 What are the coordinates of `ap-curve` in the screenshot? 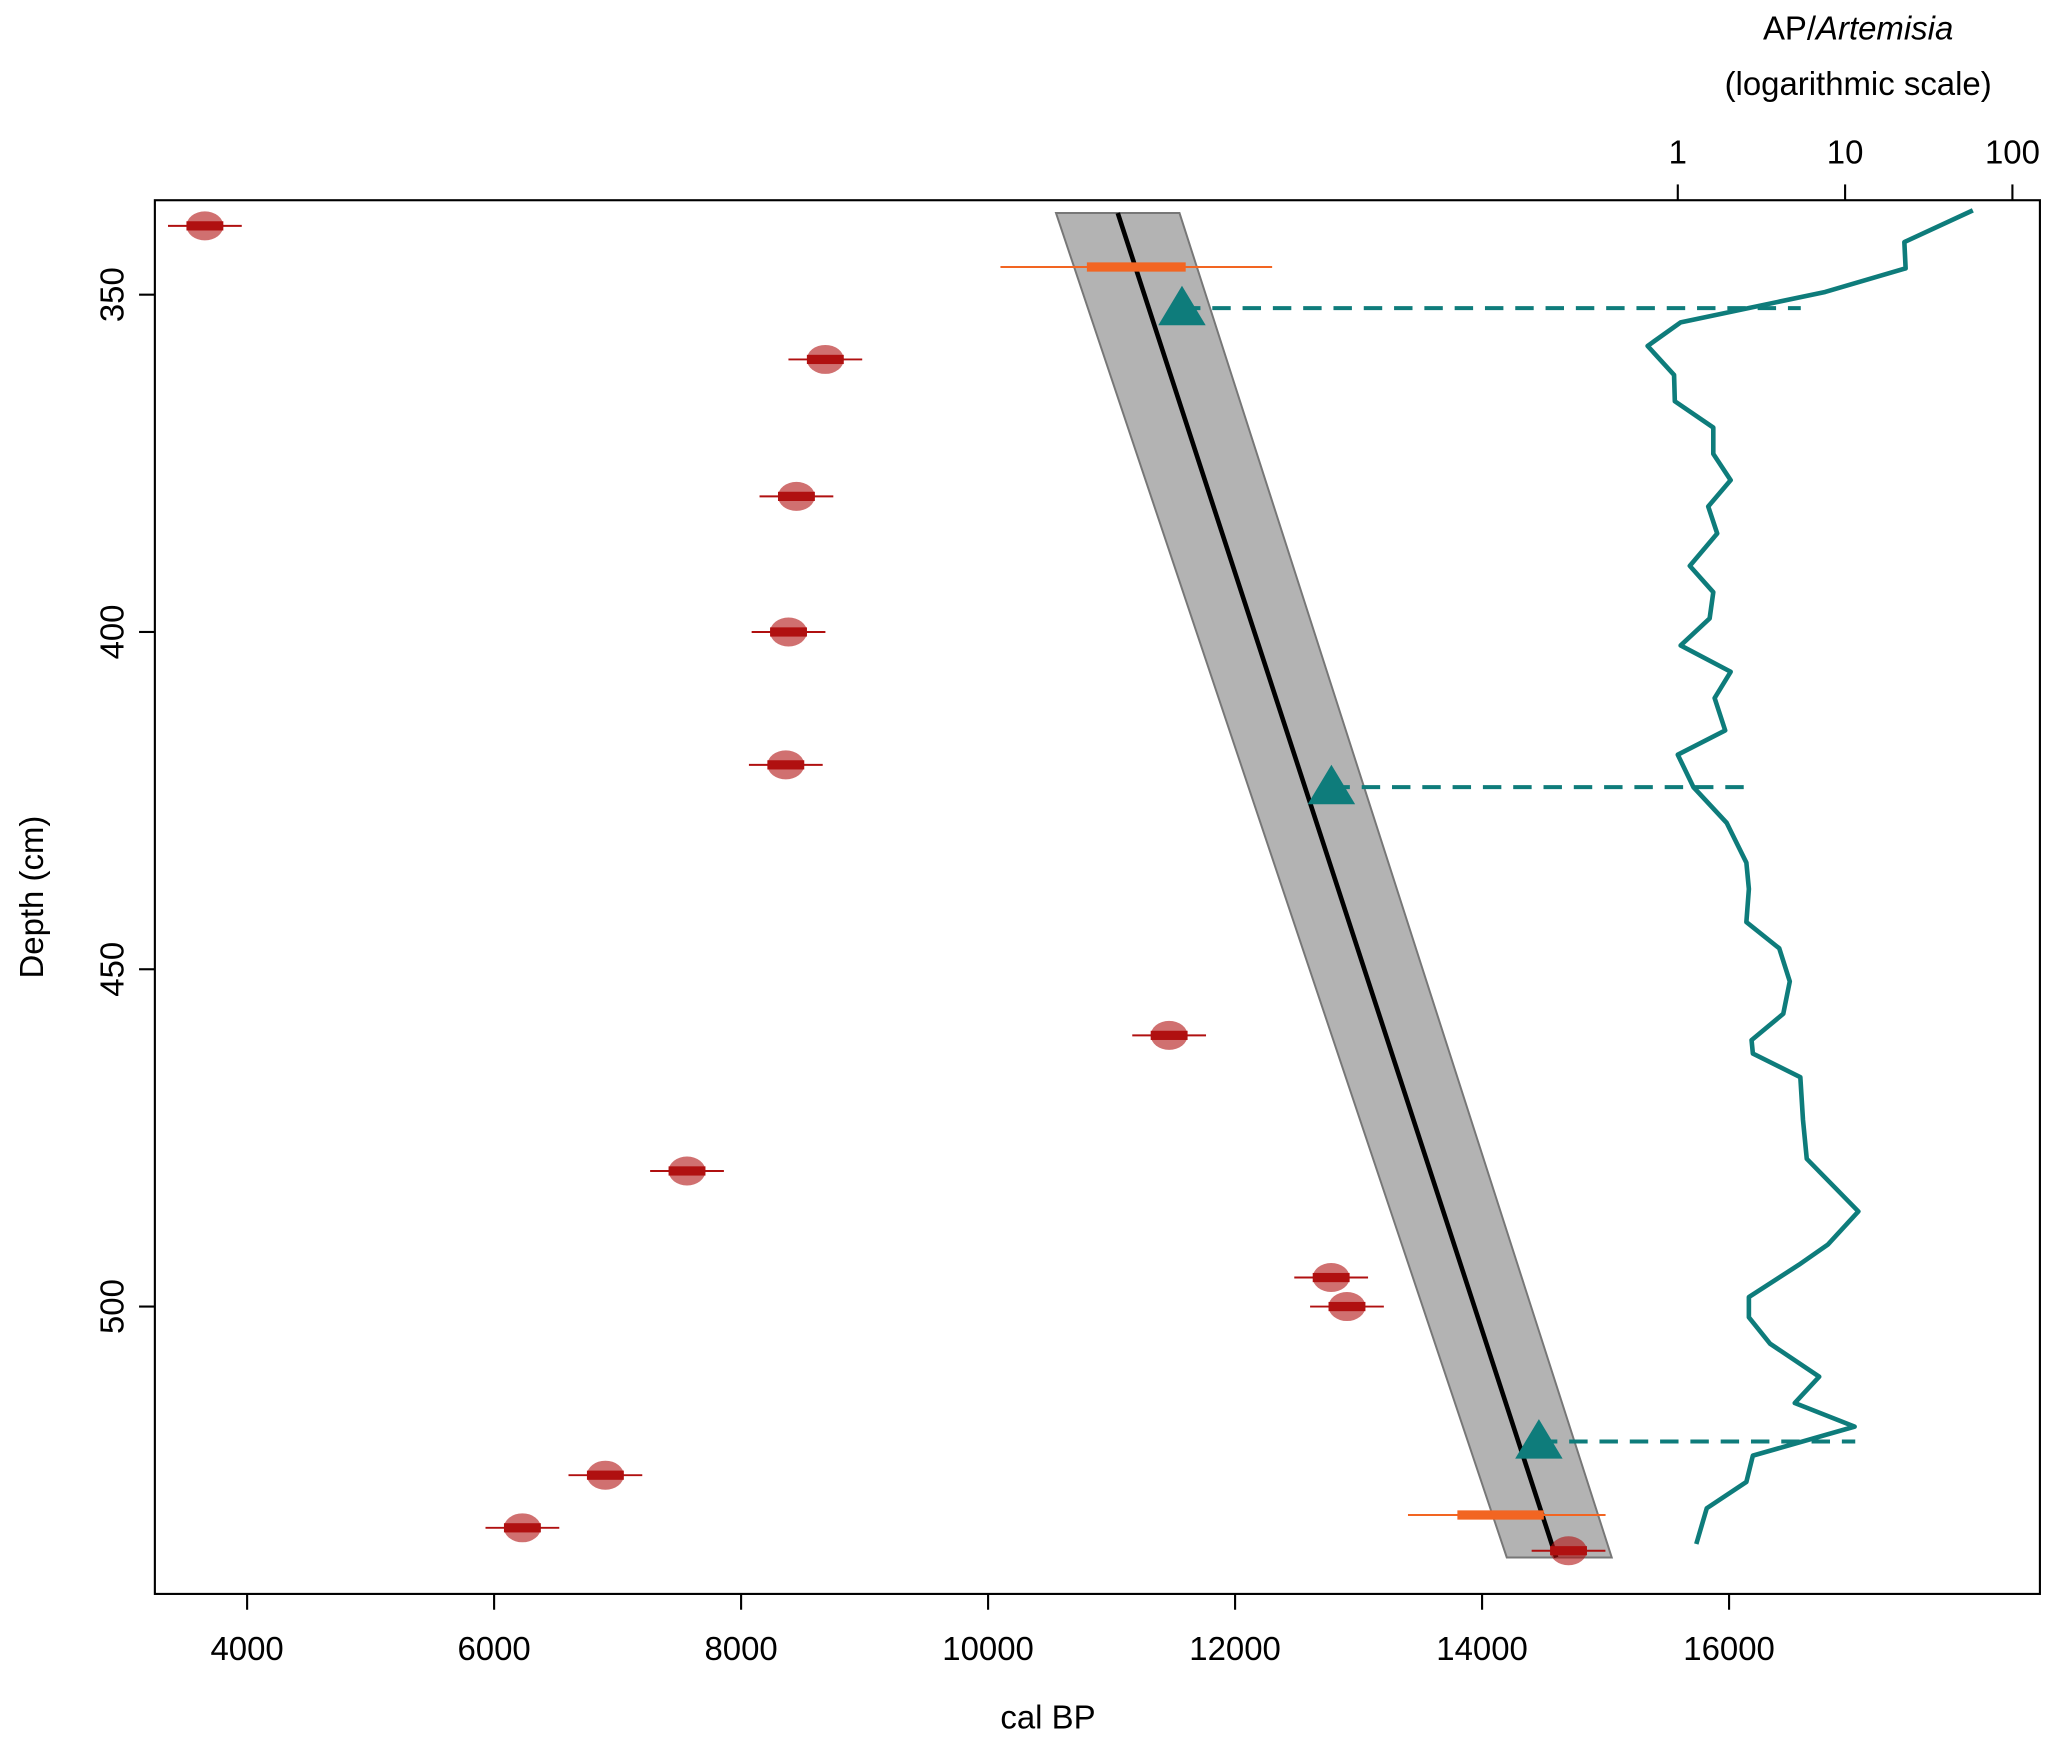 It's located at (1809, 876).